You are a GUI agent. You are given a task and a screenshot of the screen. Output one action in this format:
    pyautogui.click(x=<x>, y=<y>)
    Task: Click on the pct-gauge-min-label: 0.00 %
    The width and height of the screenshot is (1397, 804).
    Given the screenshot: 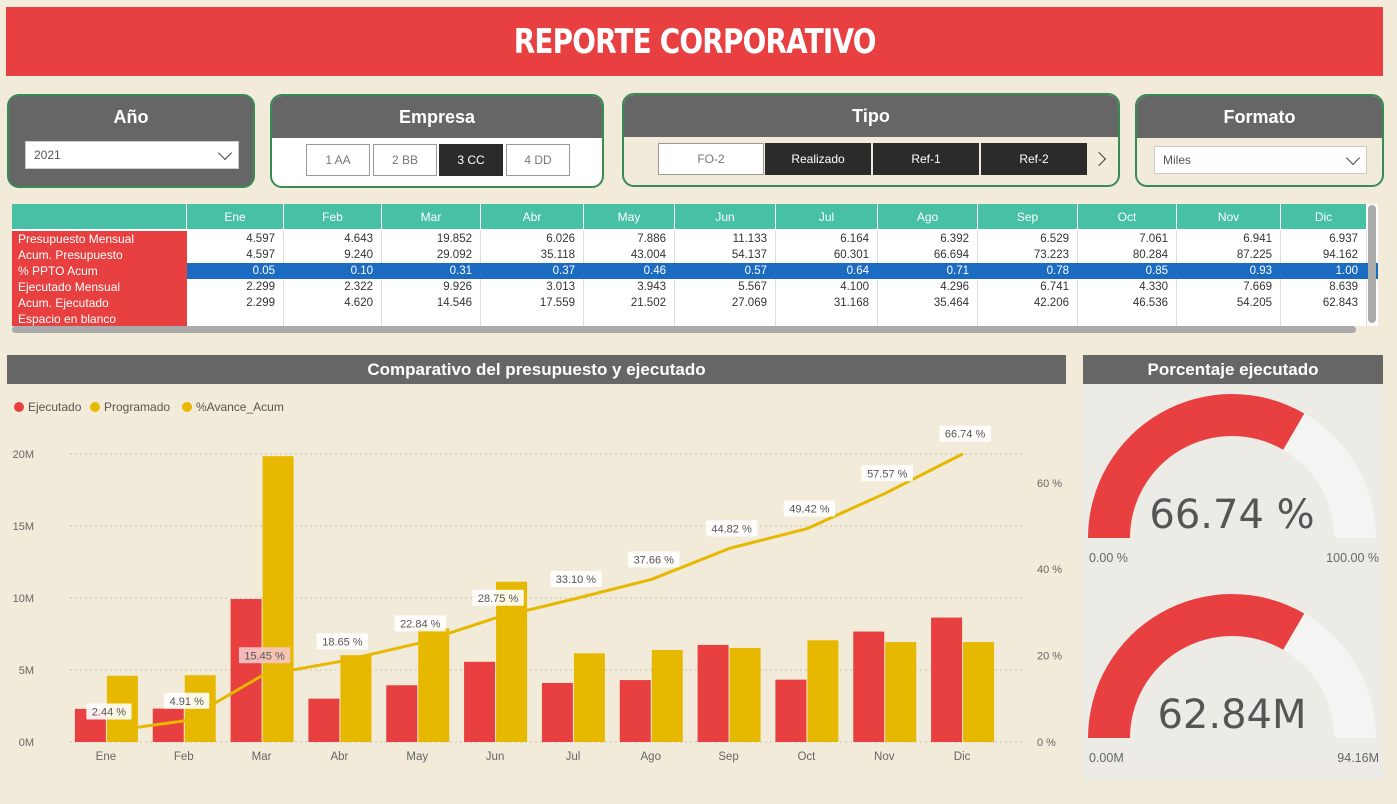 What is the action you would take?
    pyautogui.click(x=1108, y=558)
    